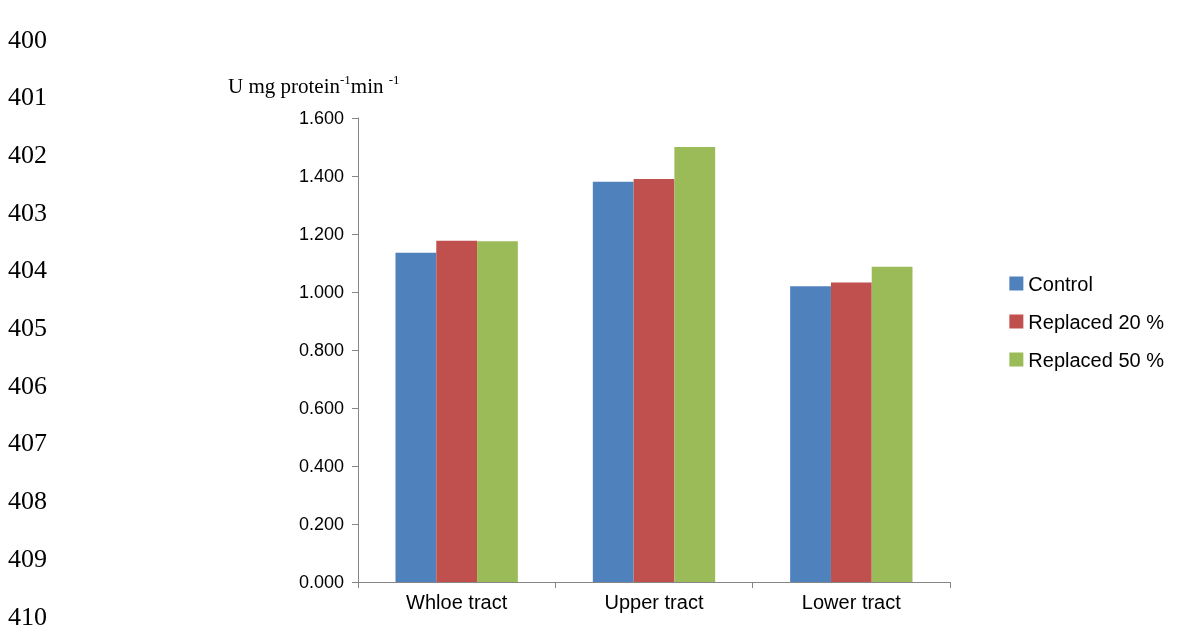 This screenshot has width=1185, height=643. What do you see at coordinates (654, 602) in the screenshot?
I see `x-tick-label: Upper tract` at bounding box center [654, 602].